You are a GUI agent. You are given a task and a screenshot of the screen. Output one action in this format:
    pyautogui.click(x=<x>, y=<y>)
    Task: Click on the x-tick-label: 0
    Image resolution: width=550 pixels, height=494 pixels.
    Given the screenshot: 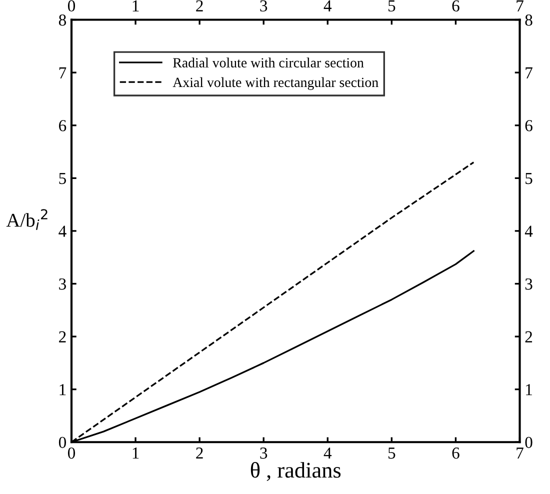 What is the action you would take?
    pyautogui.click(x=72, y=453)
    